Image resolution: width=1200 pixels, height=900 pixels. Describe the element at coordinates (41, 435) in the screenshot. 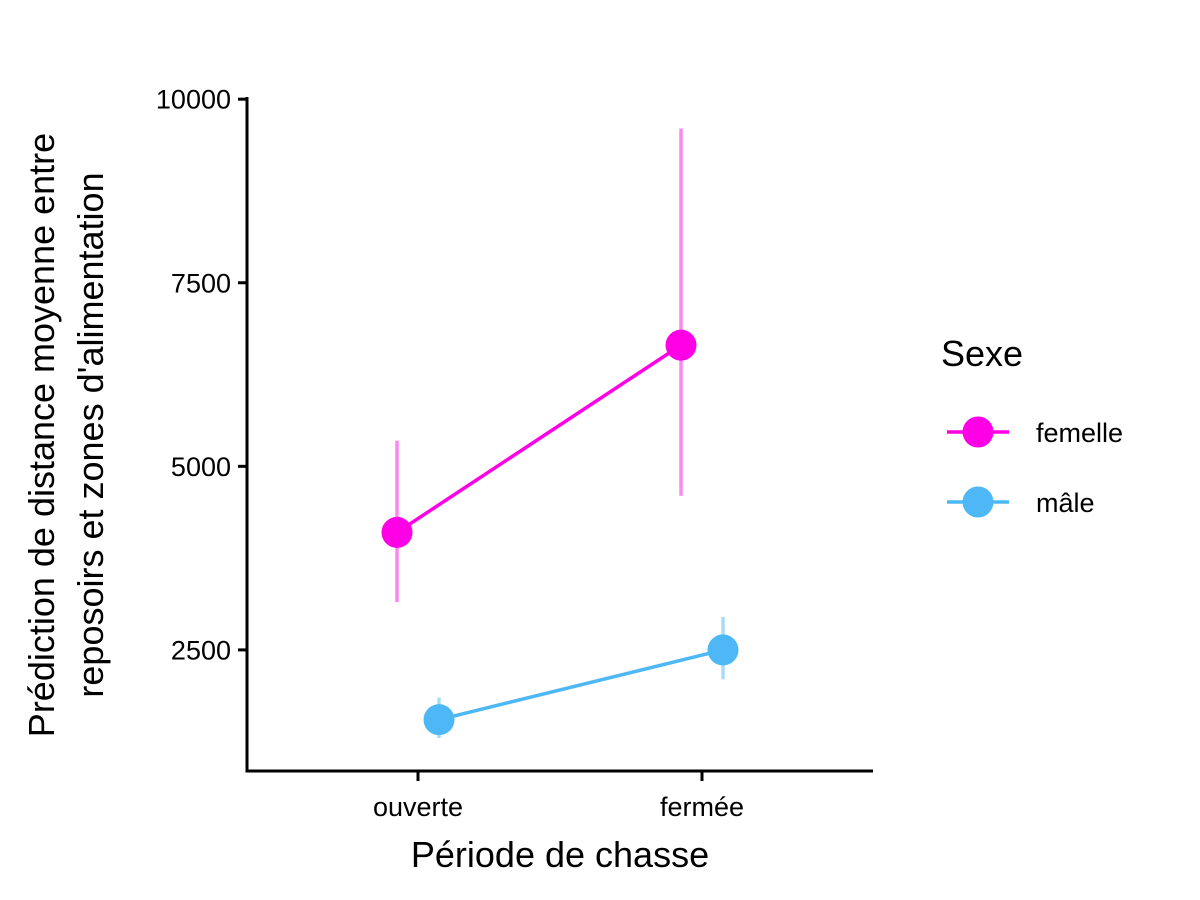

I see `y-axis-title-line-1: Prédiction de distance moyenne entre` at that location.